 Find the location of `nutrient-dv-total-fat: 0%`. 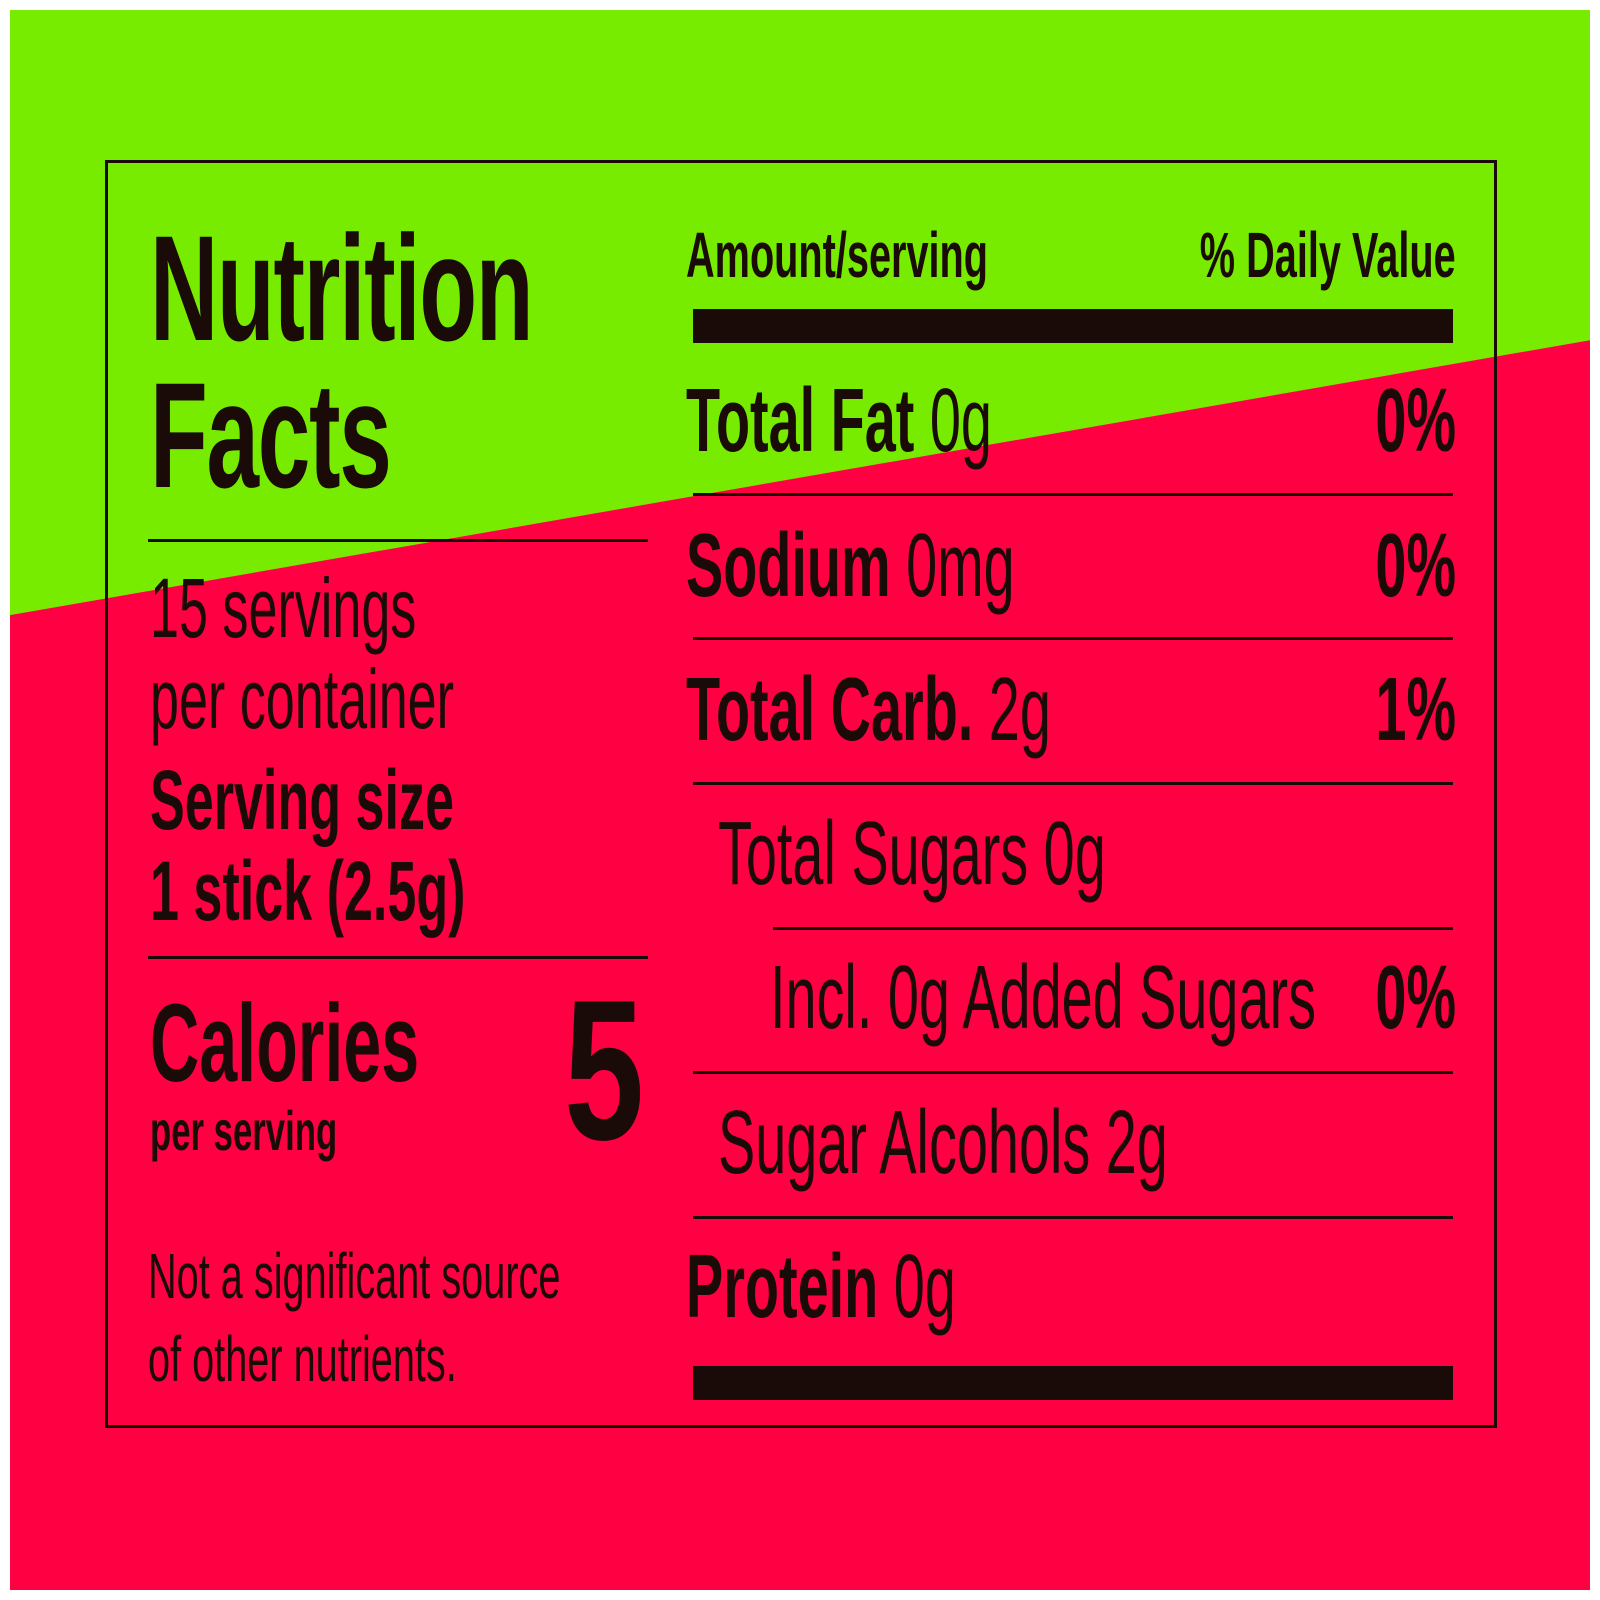

nutrient-dv-total-fat: 0% is located at coordinates (1415, 421).